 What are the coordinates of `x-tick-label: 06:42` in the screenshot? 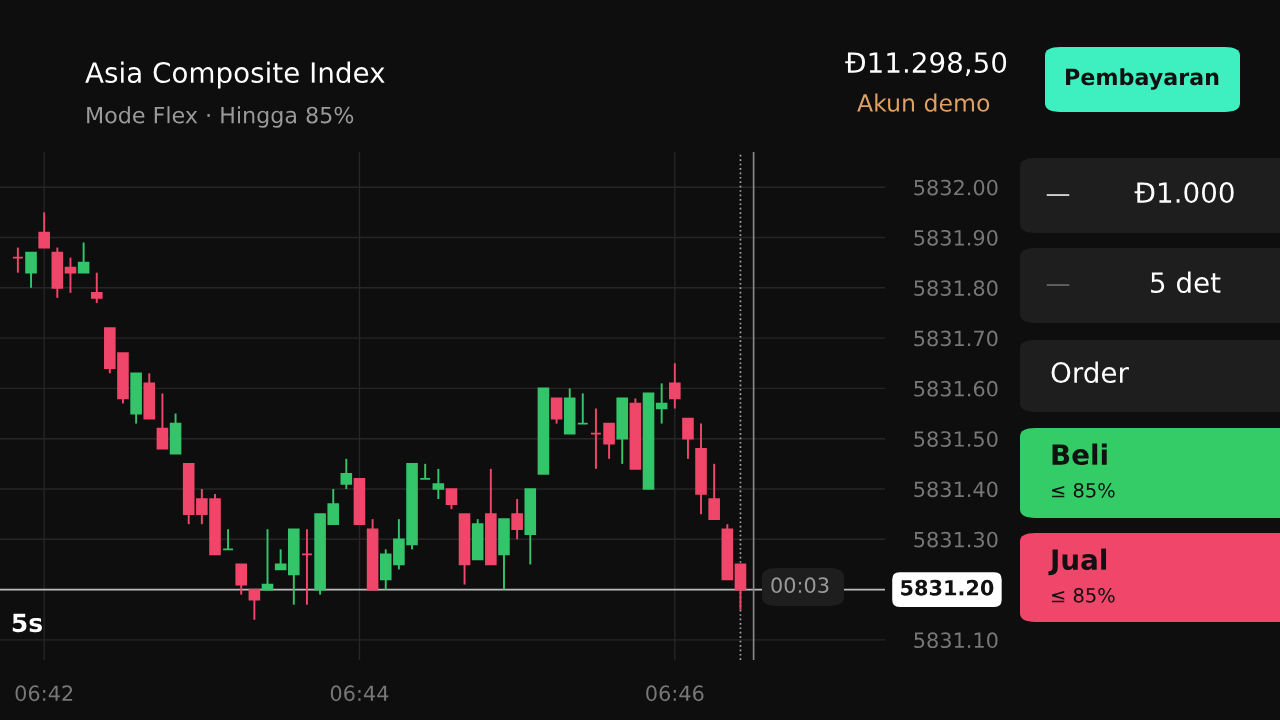 It's located at (44, 693).